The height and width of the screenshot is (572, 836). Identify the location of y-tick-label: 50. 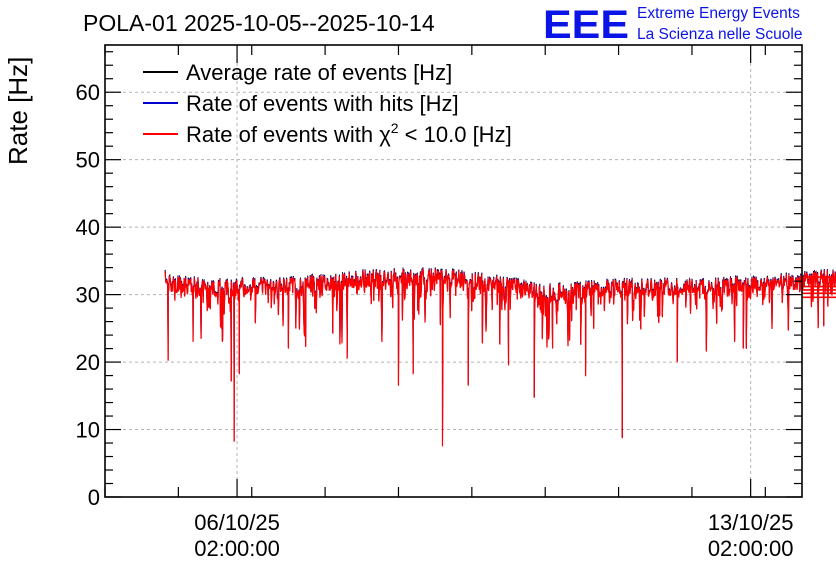
(88, 160).